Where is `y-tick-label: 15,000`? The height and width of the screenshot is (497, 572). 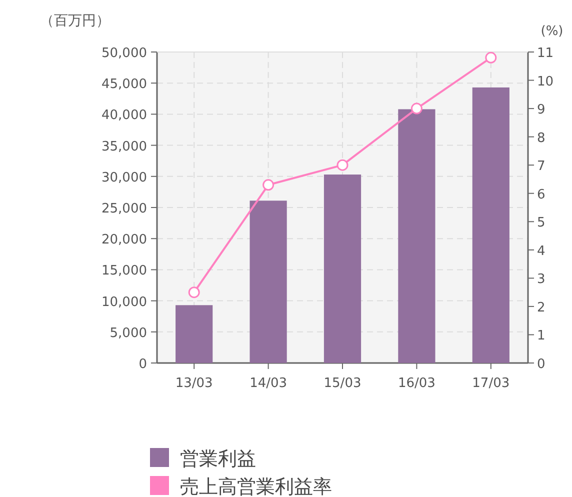
y-tick-label: 15,000 is located at coordinates (124, 271).